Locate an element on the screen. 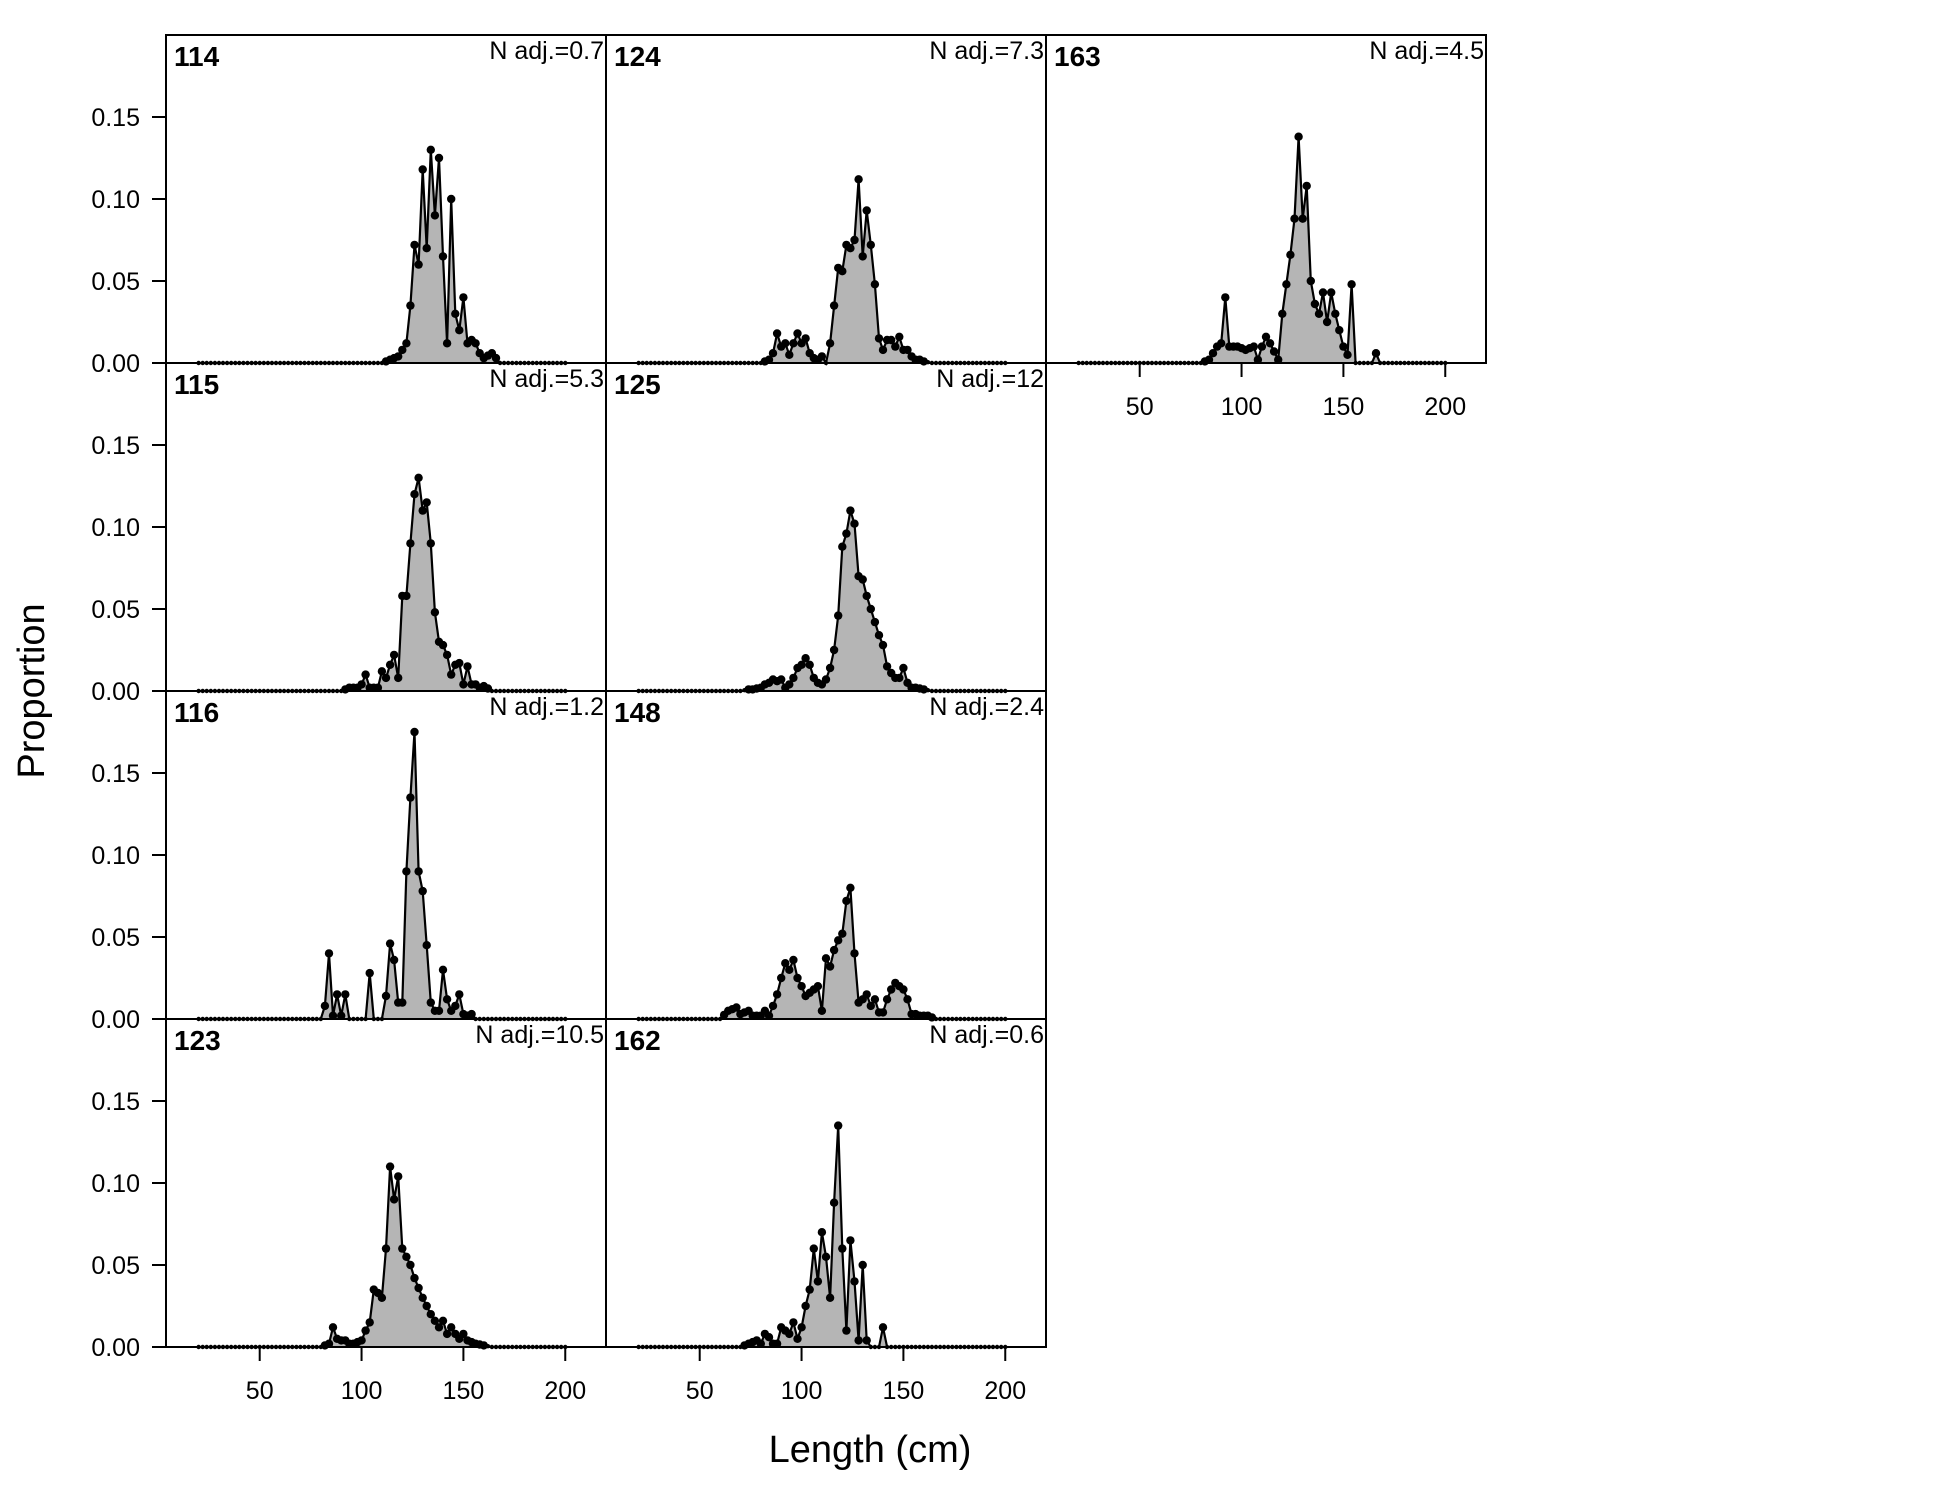 This screenshot has width=1950, height=1505. panel-116-area is located at coordinates (382, 875).